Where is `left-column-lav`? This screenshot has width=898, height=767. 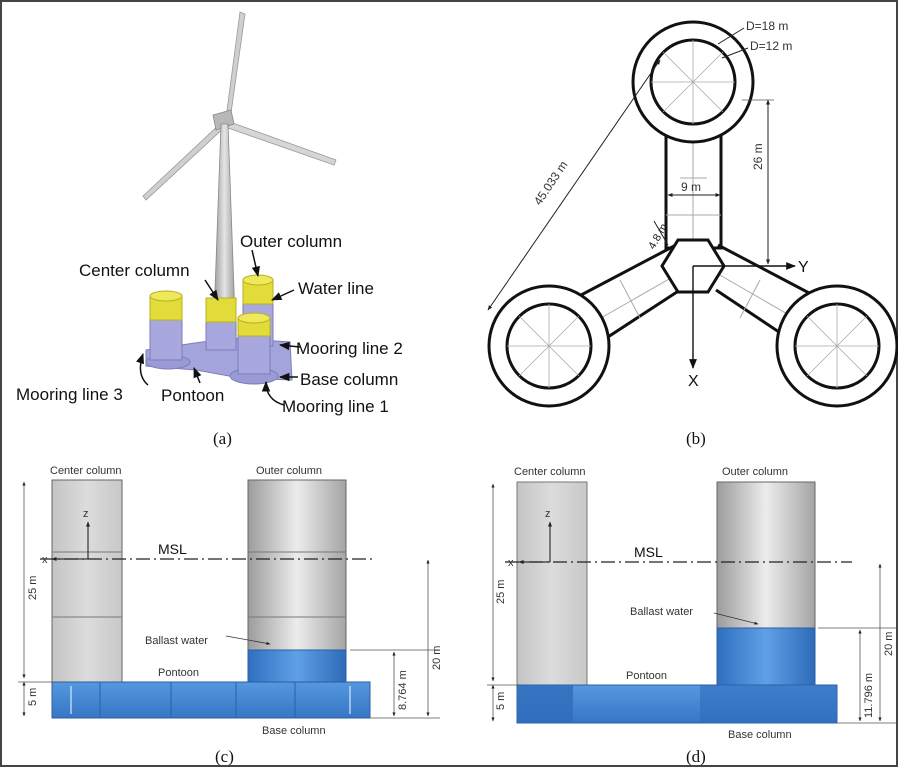 left-column-lav is located at coordinates (166, 339).